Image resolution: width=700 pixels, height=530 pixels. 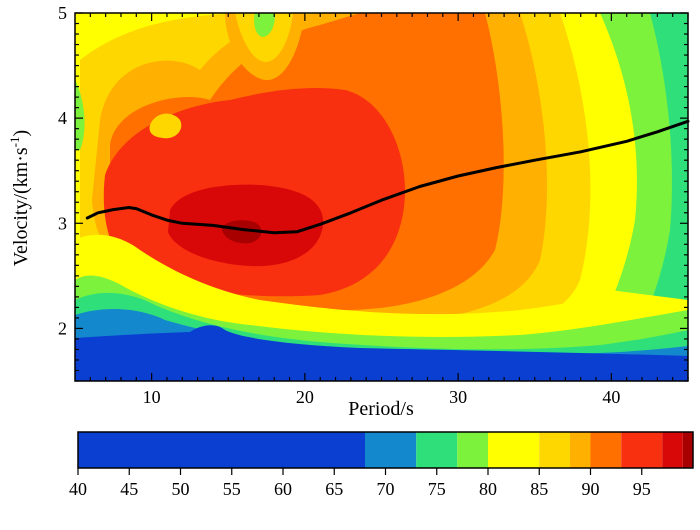 What do you see at coordinates (232, 489) in the screenshot?
I see `colorbar-tick-label: 55` at bounding box center [232, 489].